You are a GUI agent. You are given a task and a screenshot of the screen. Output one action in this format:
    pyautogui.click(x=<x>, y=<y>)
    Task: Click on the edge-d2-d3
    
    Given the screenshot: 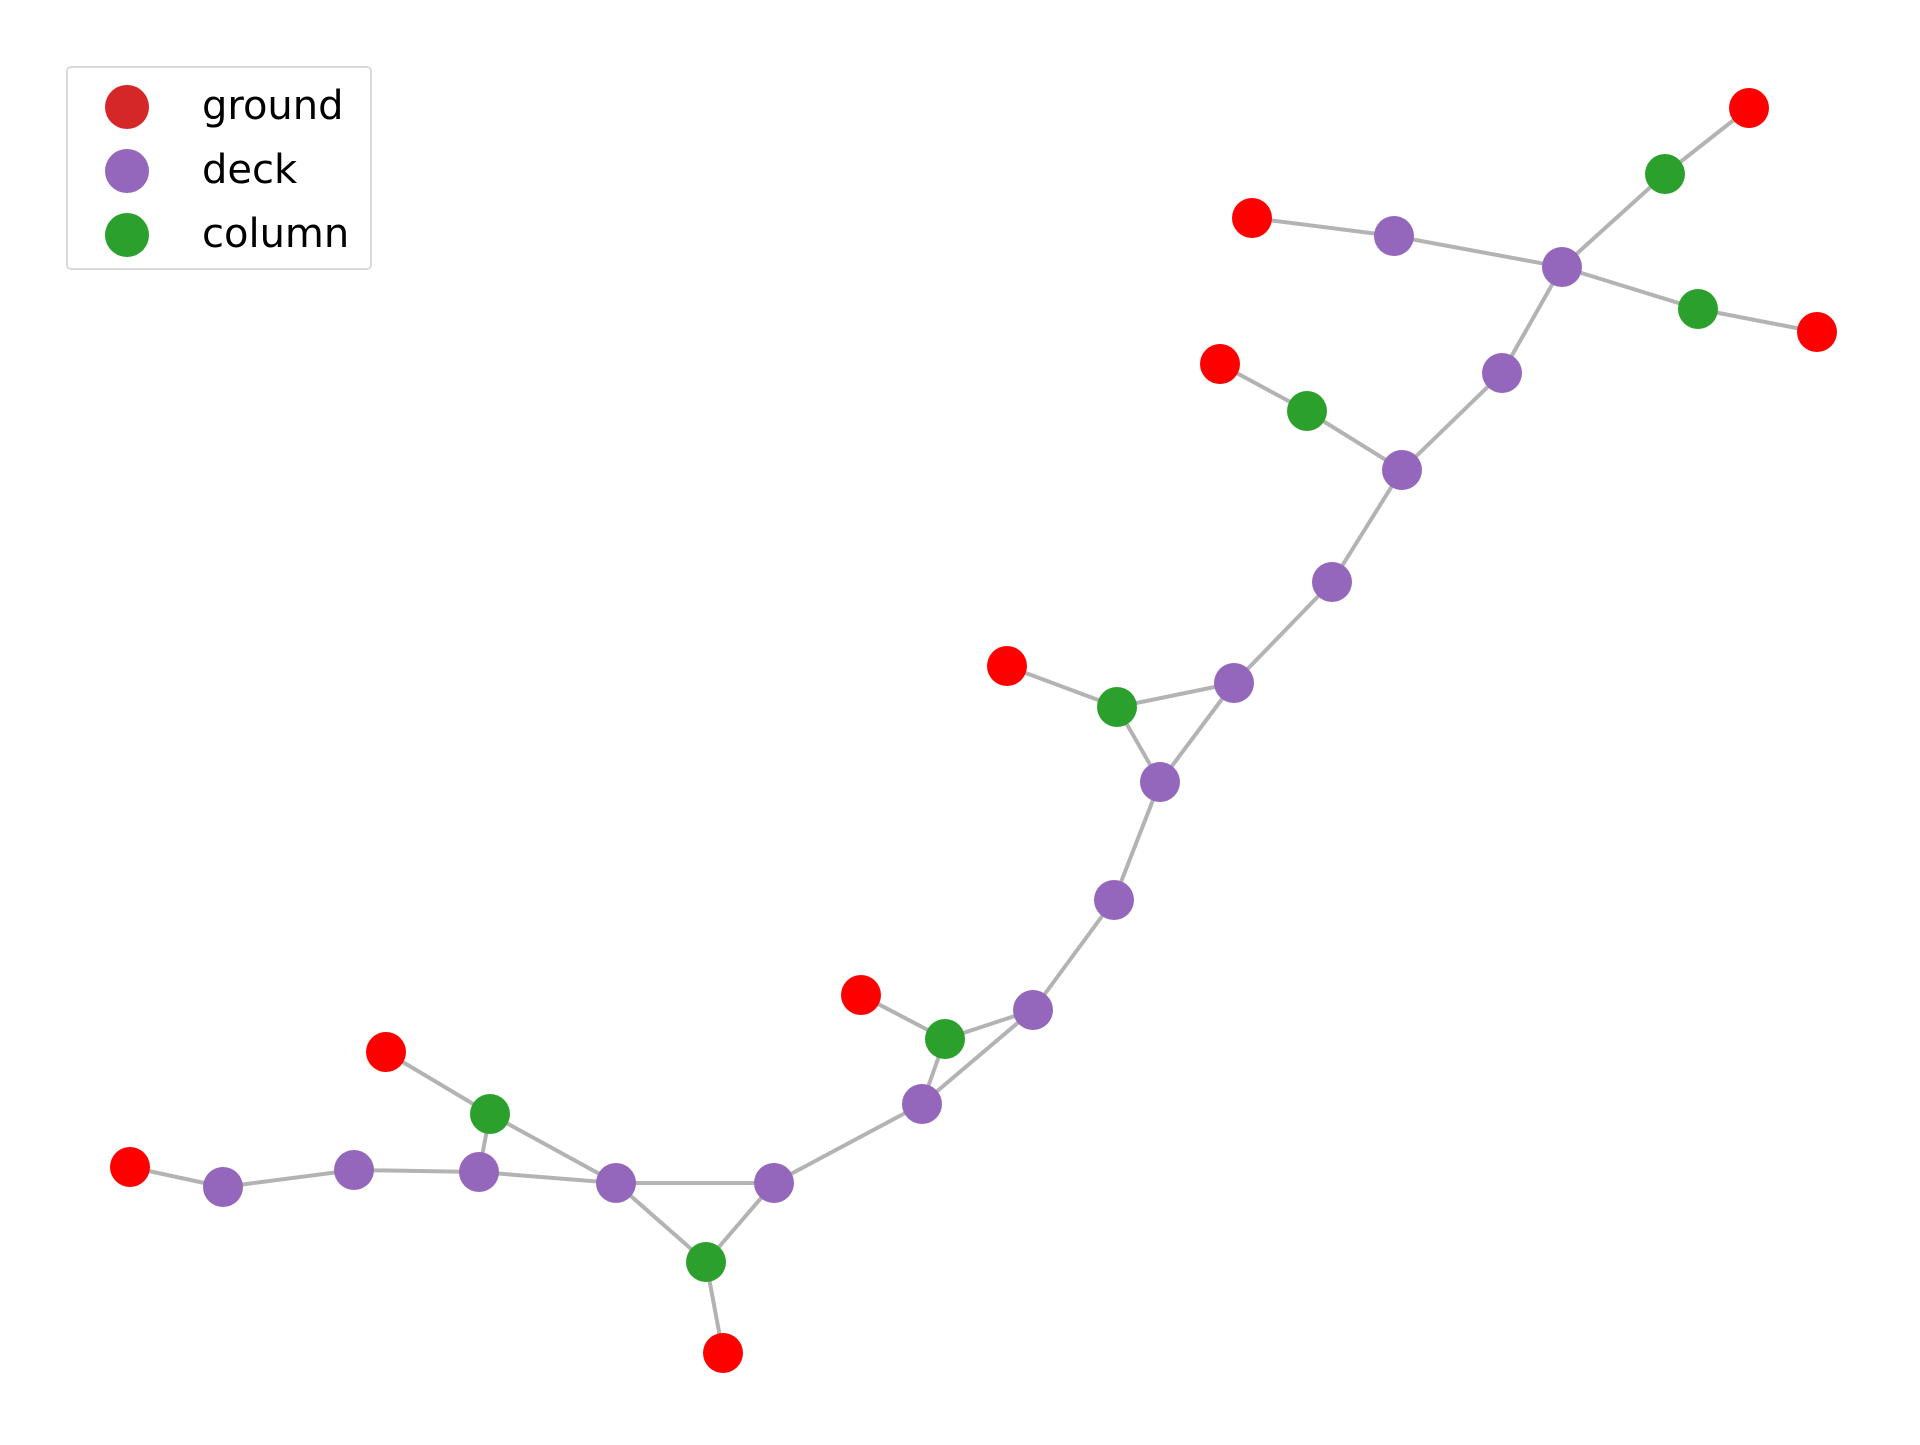 What is the action you would take?
    pyautogui.click(x=416, y=1171)
    